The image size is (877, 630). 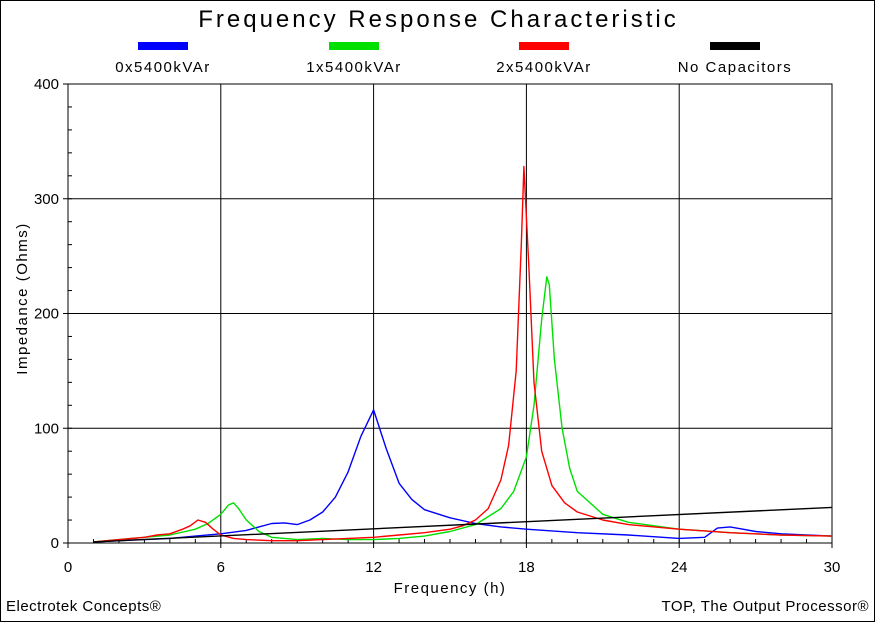 I want to click on y-axis-title: Impedance (Ohms), so click(x=22, y=298).